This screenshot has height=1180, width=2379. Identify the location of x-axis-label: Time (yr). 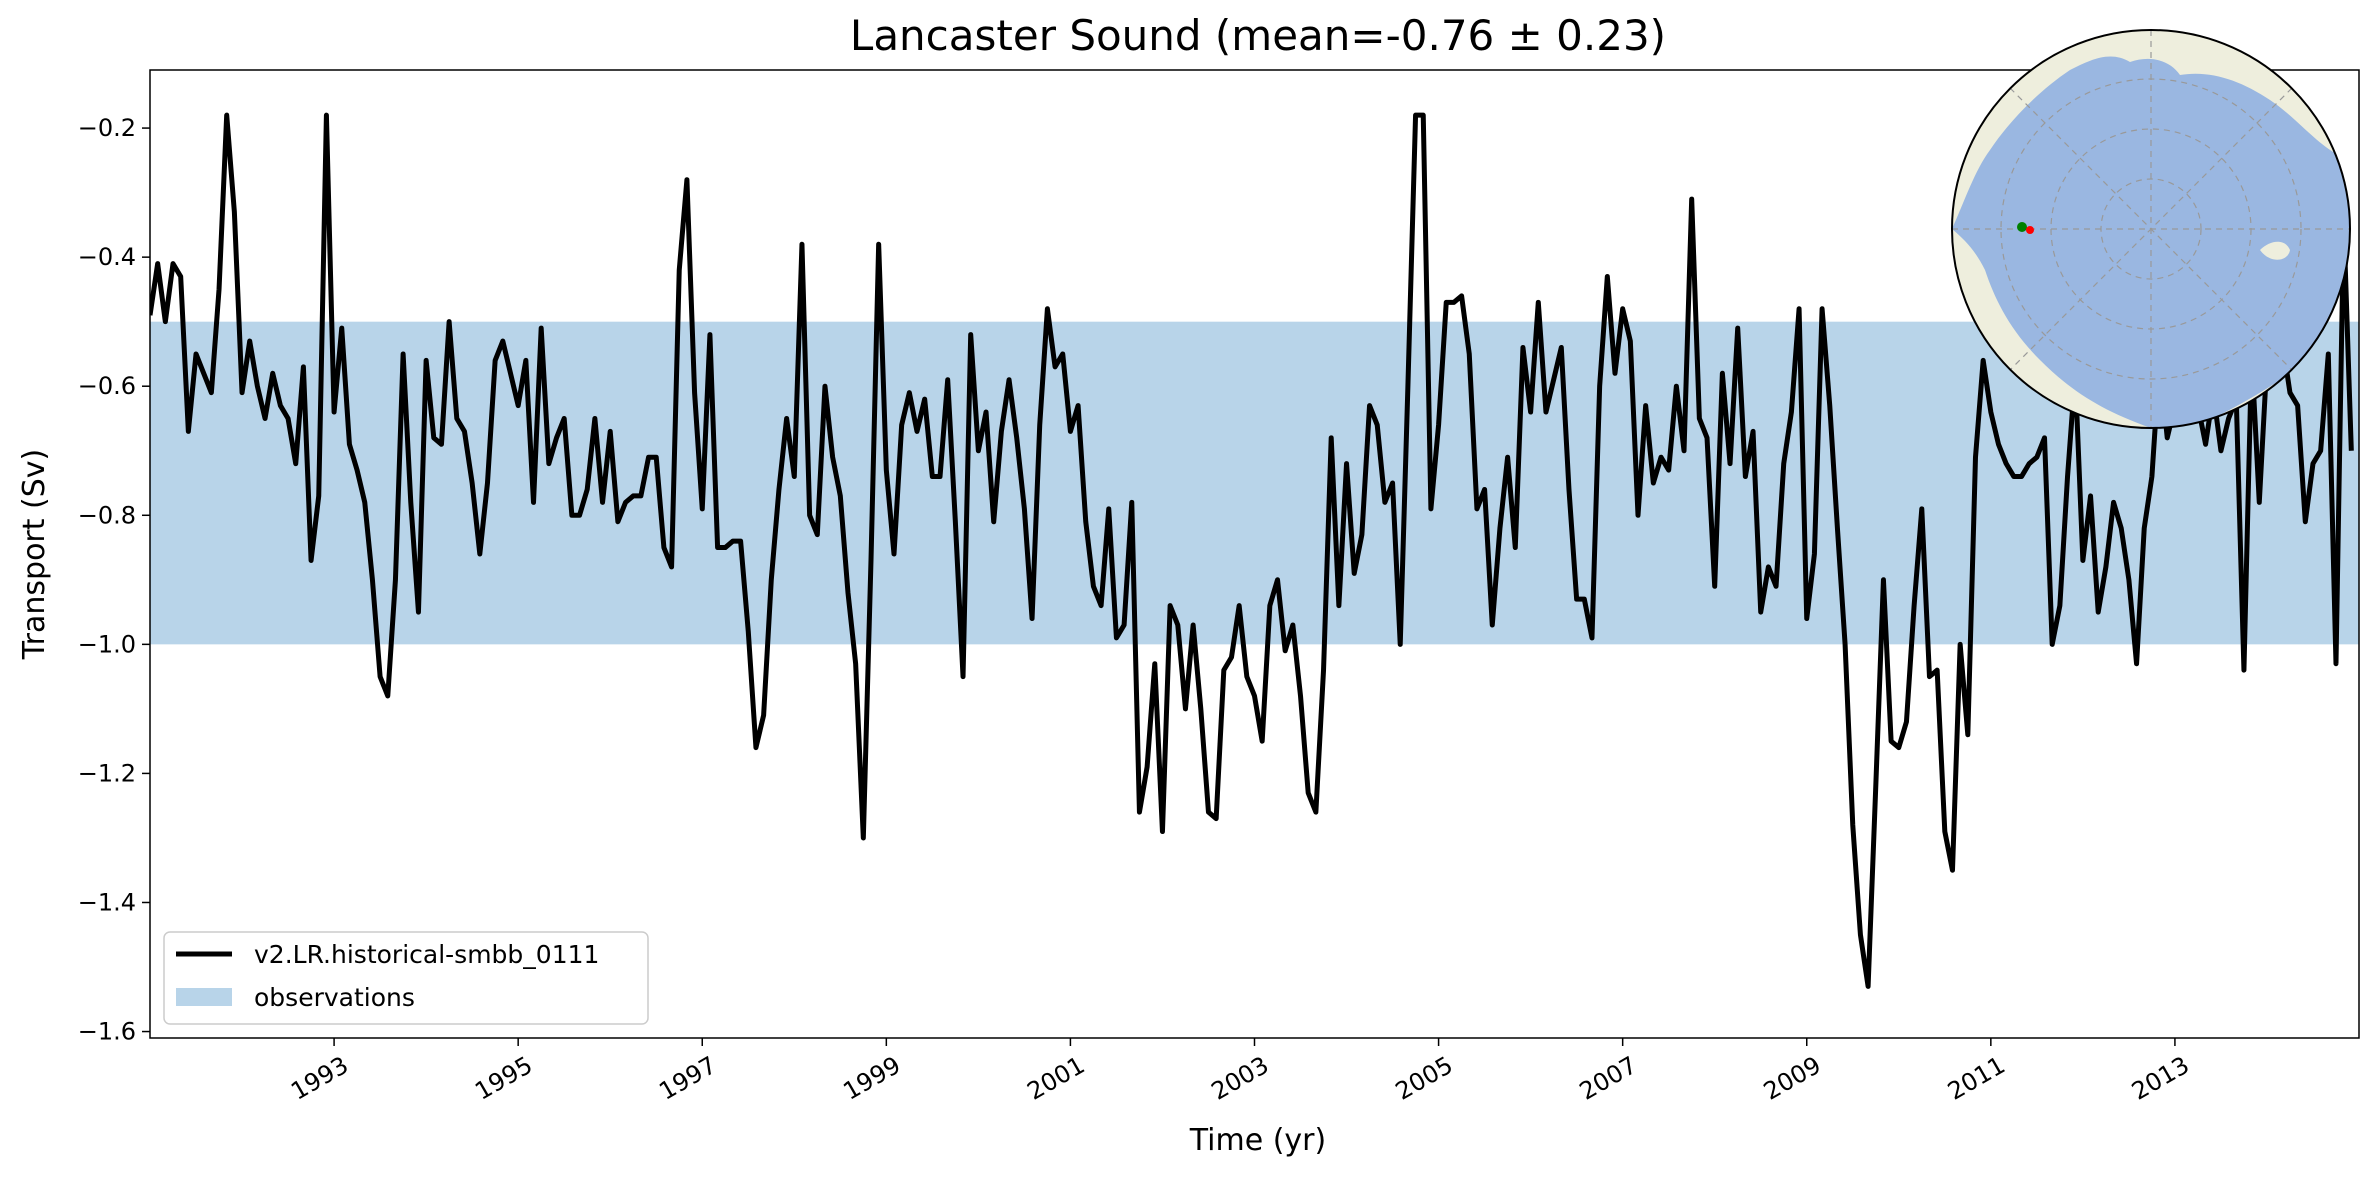
(1257, 1140).